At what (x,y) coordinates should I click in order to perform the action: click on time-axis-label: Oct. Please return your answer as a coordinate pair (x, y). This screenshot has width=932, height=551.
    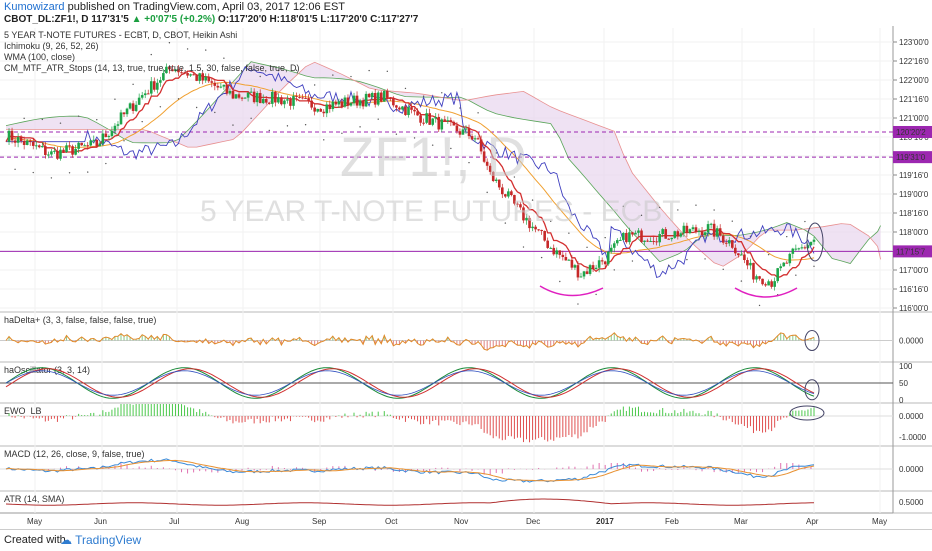
    Looking at the image, I should click on (391, 521).